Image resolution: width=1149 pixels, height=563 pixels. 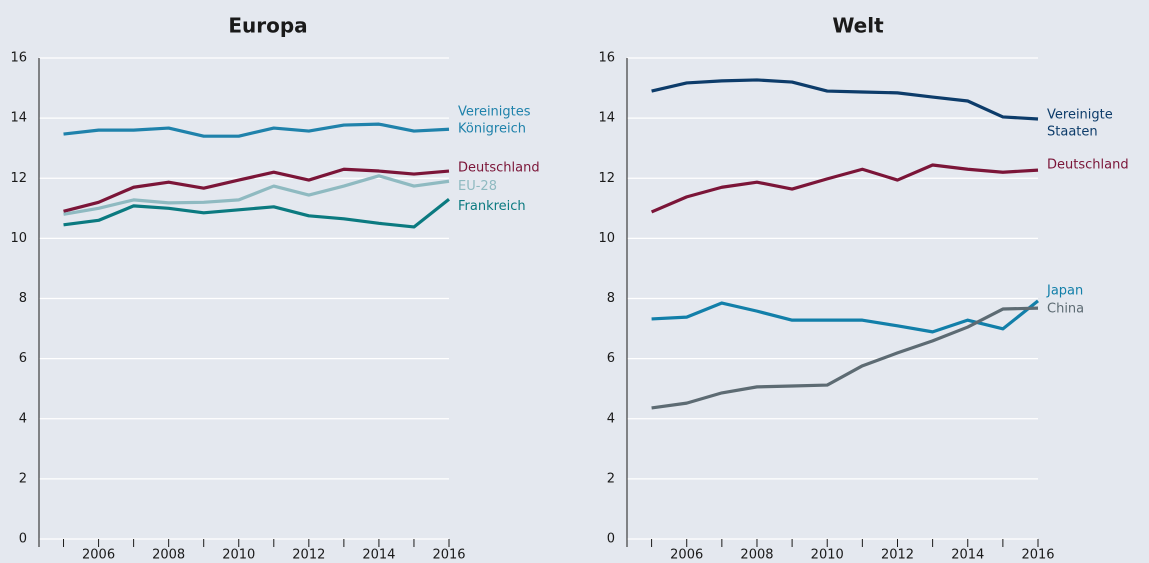 I want to click on series-label: Frankreich, so click(x=492, y=206).